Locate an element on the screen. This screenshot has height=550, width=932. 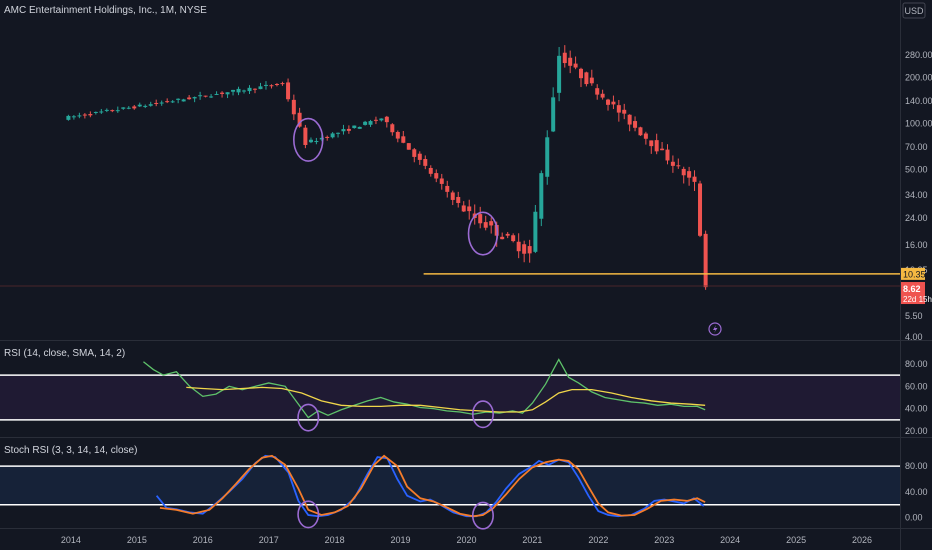
lightning-icon is located at coordinates (715, 329).